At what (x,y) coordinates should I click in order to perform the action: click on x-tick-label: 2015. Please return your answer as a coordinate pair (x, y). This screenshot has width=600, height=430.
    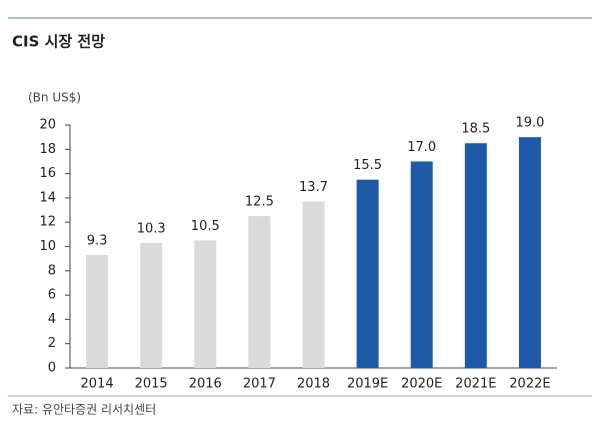
    Looking at the image, I should click on (151, 384).